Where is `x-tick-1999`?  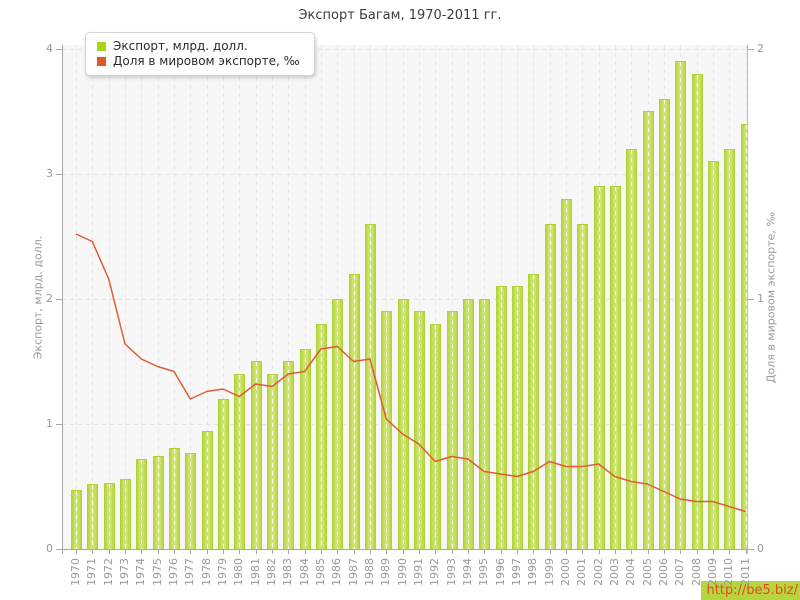
x-tick-1999 is located at coordinates (550, 551).